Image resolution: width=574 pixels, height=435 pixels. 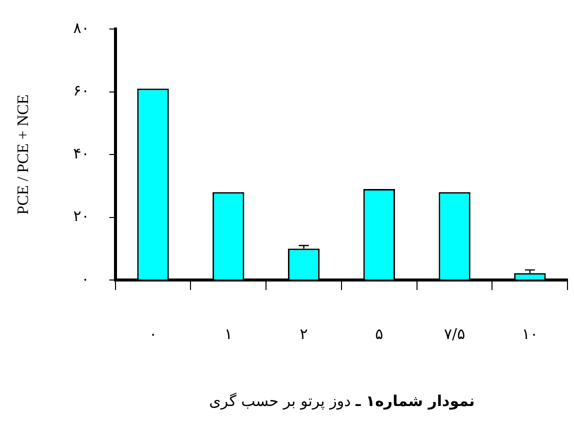 What do you see at coordinates (379, 333) in the screenshot?
I see `x-tick-label: ۵` at bounding box center [379, 333].